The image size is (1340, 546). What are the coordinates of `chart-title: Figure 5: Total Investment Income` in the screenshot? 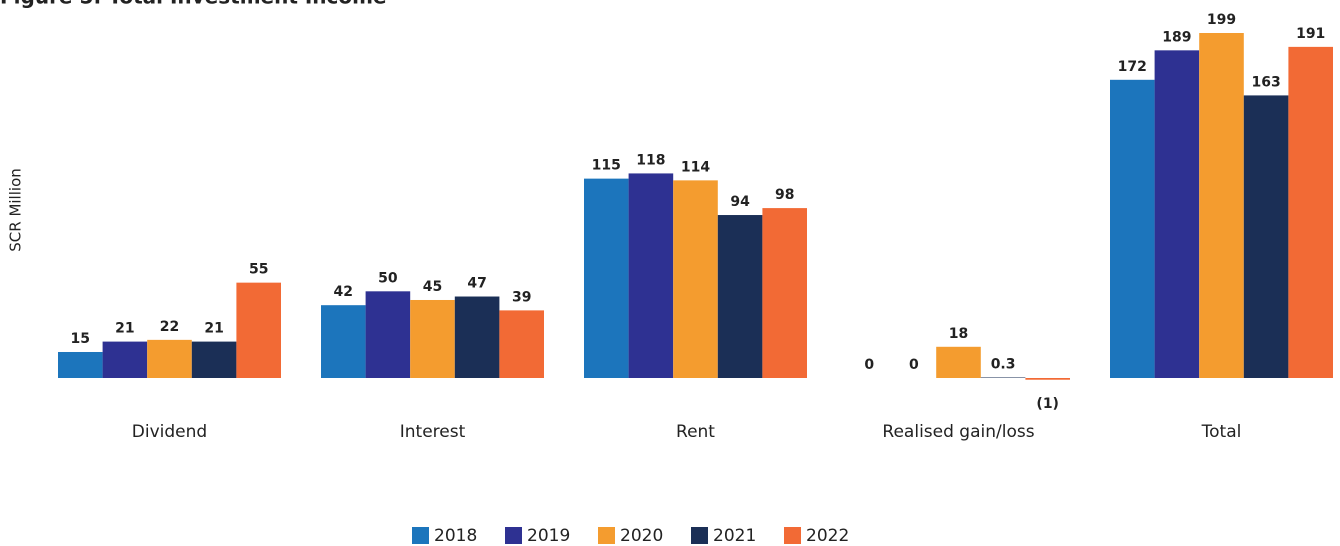 It's located at (193, 4).